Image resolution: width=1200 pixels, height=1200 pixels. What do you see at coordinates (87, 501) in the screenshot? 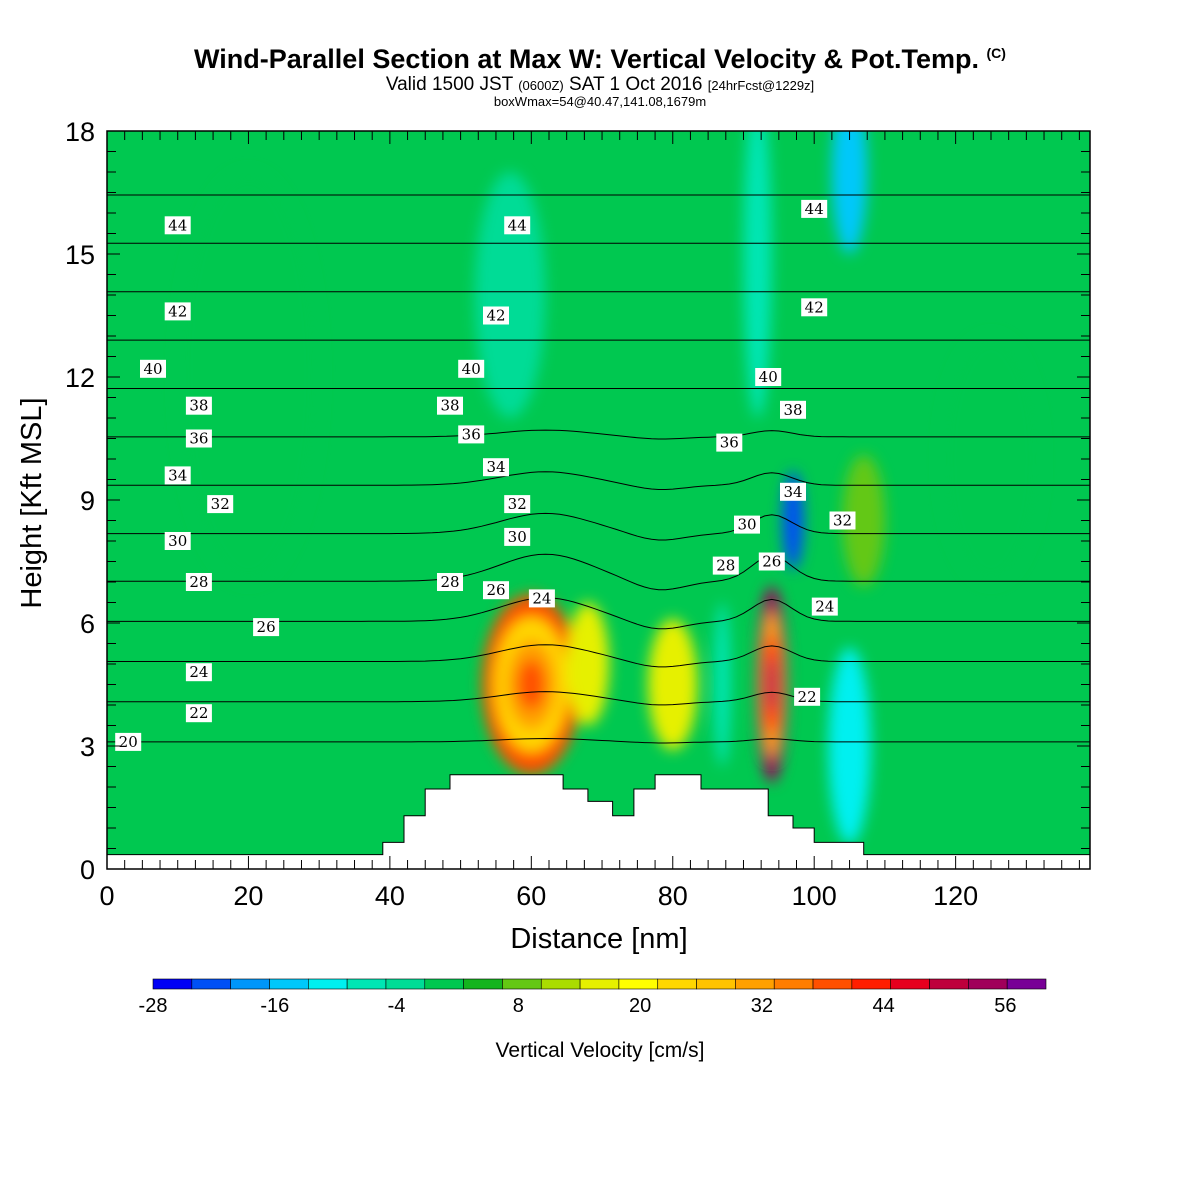
I see `y-tick-label: 9` at bounding box center [87, 501].